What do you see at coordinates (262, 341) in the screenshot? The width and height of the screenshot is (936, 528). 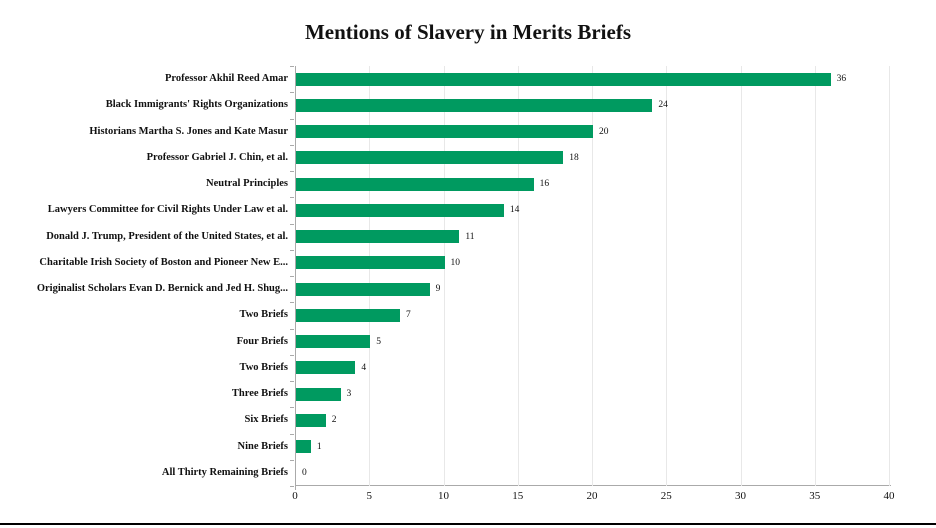 I see `category-label: Four Briefs` at bounding box center [262, 341].